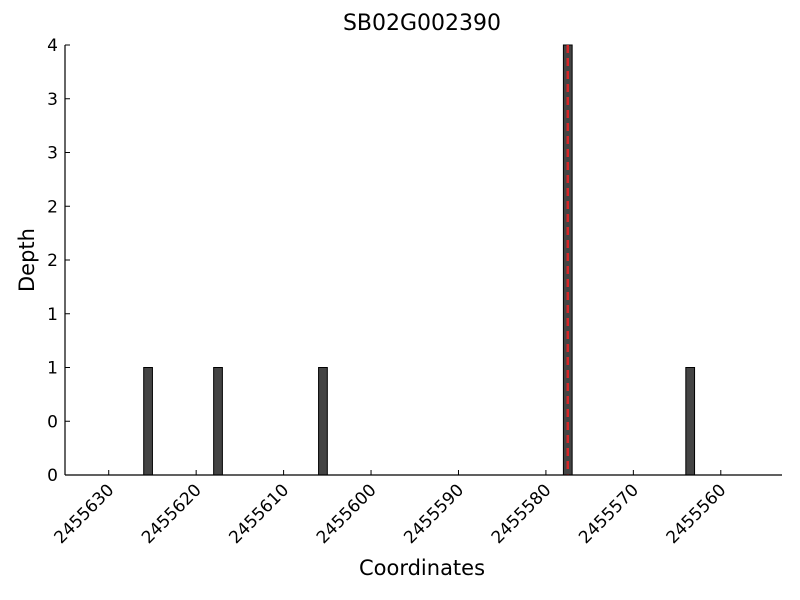 The image size is (800, 600). Describe the element at coordinates (609, 514) in the screenshot. I see `x-tick-label: 2455570` at that location.